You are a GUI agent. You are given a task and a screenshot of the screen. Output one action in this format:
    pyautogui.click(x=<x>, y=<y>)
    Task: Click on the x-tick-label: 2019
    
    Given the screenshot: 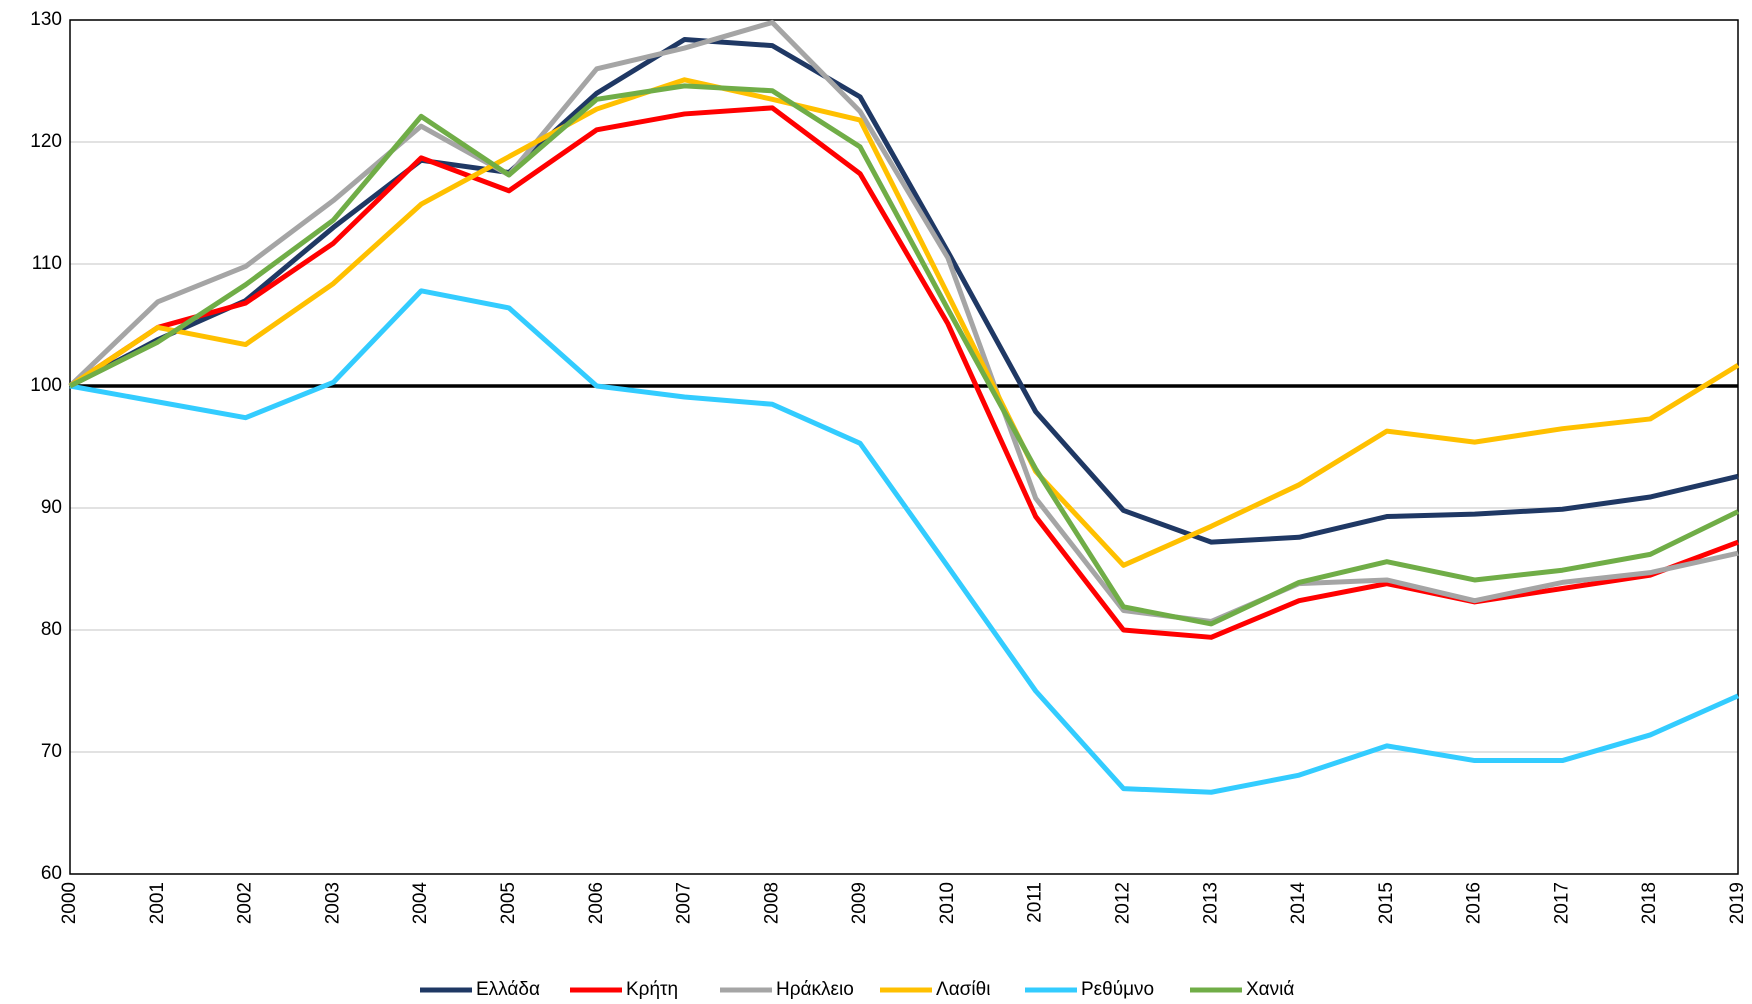 What is the action you would take?
    pyautogui.click(x=1737, y=903)
    